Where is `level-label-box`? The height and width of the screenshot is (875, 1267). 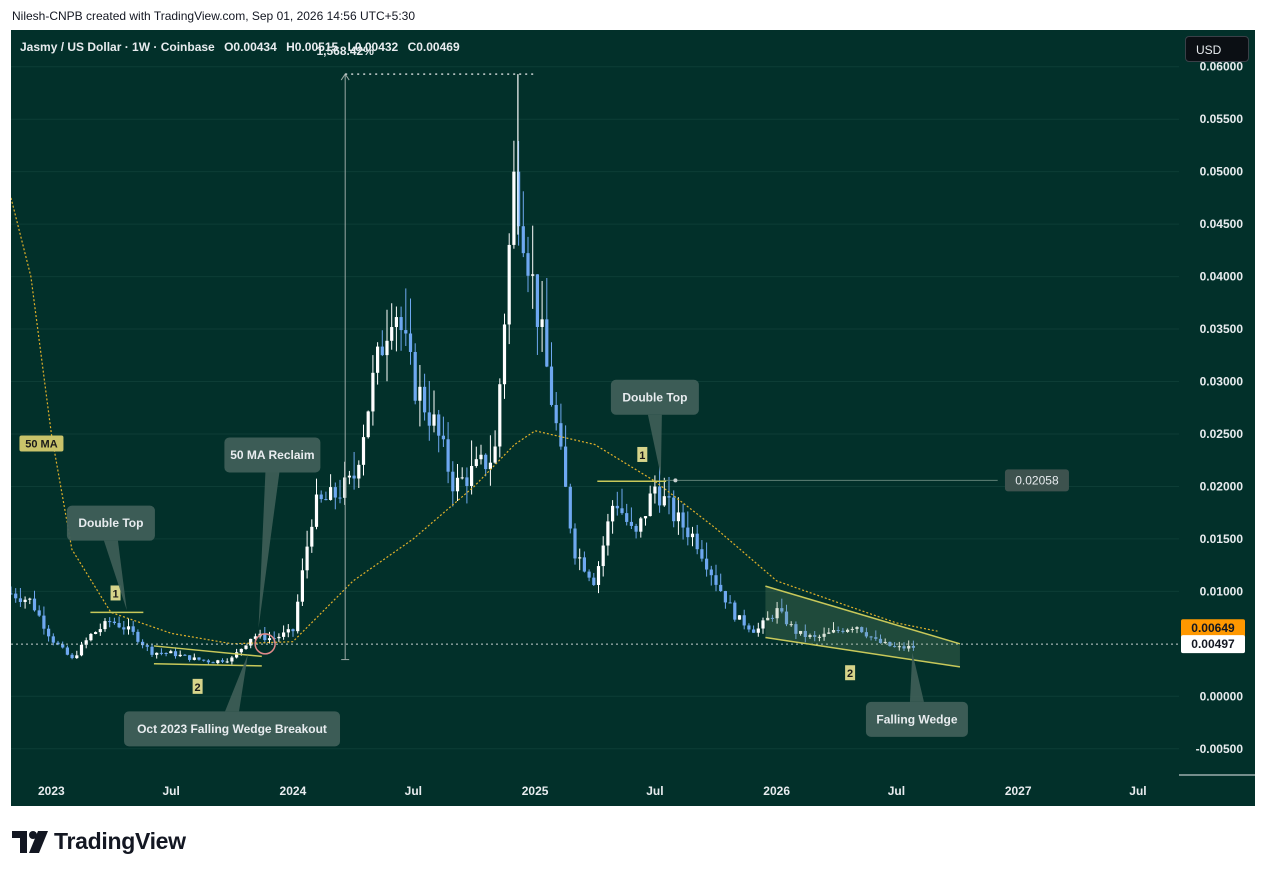 level-label-box is located at coordinates (1036, 480).